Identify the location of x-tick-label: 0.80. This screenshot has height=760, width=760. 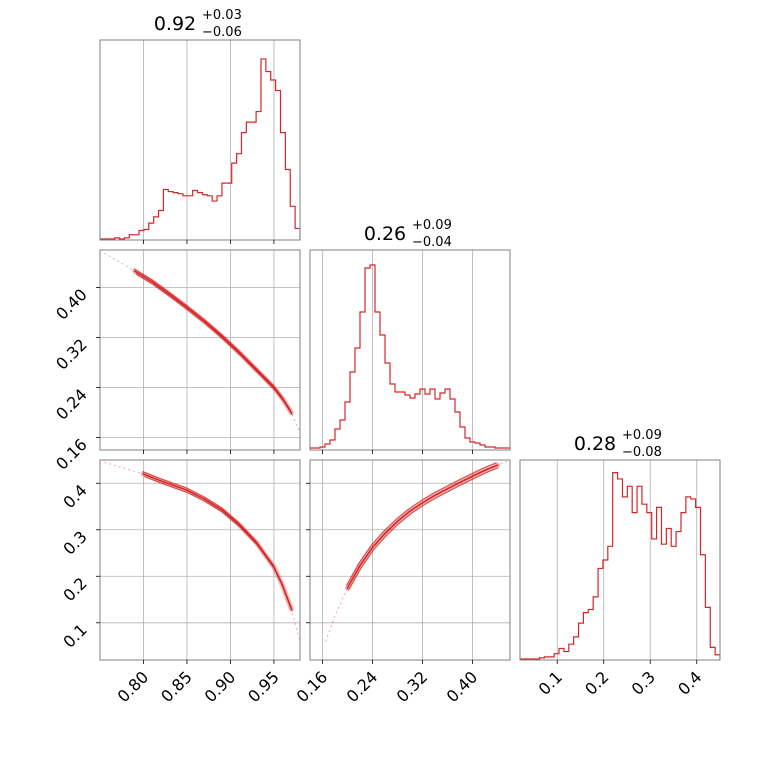
(133, 686).